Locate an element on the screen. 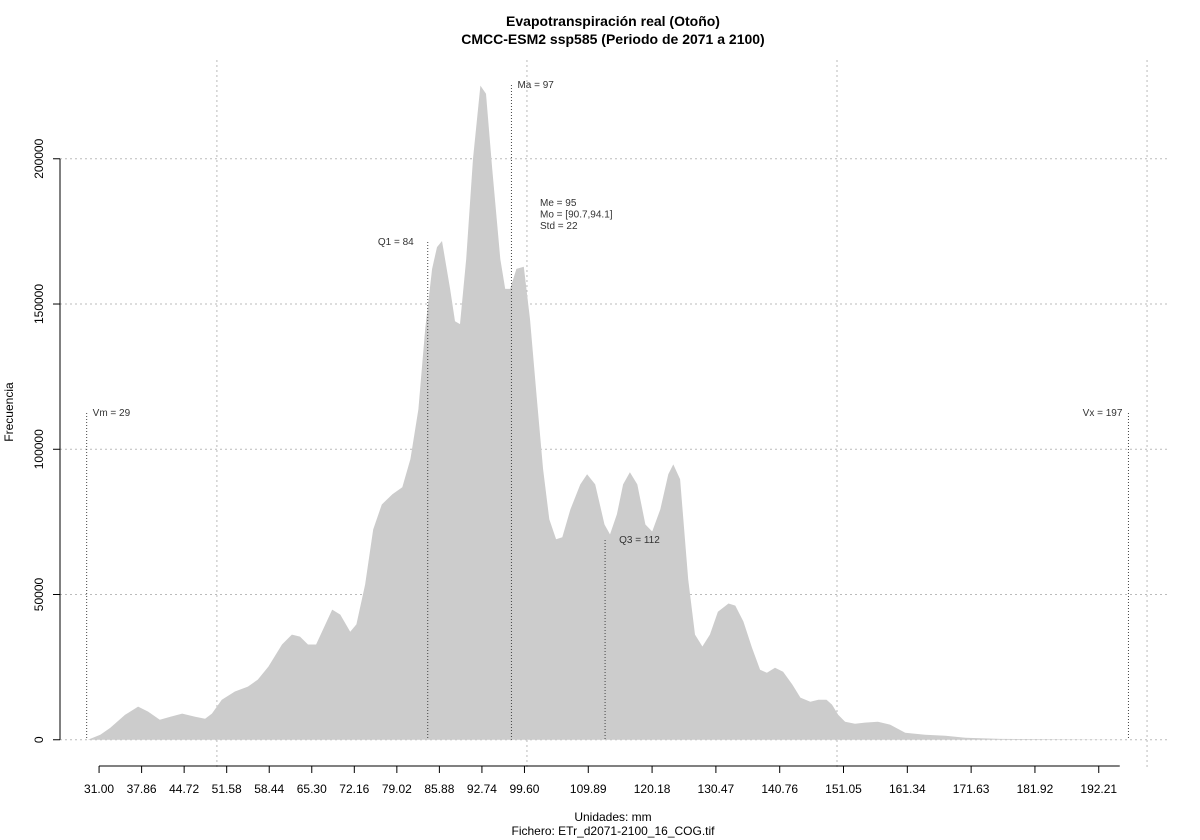 The image size is (1200, 840). x-tick-label: 37.86 is located at coordinates (142, 789).